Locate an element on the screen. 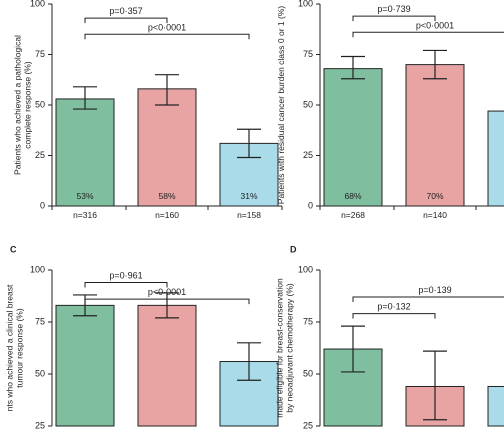 The height and width of the screenshot is (432, 504). p-value-label: p=0·961 is located at coordinates (125, 275).